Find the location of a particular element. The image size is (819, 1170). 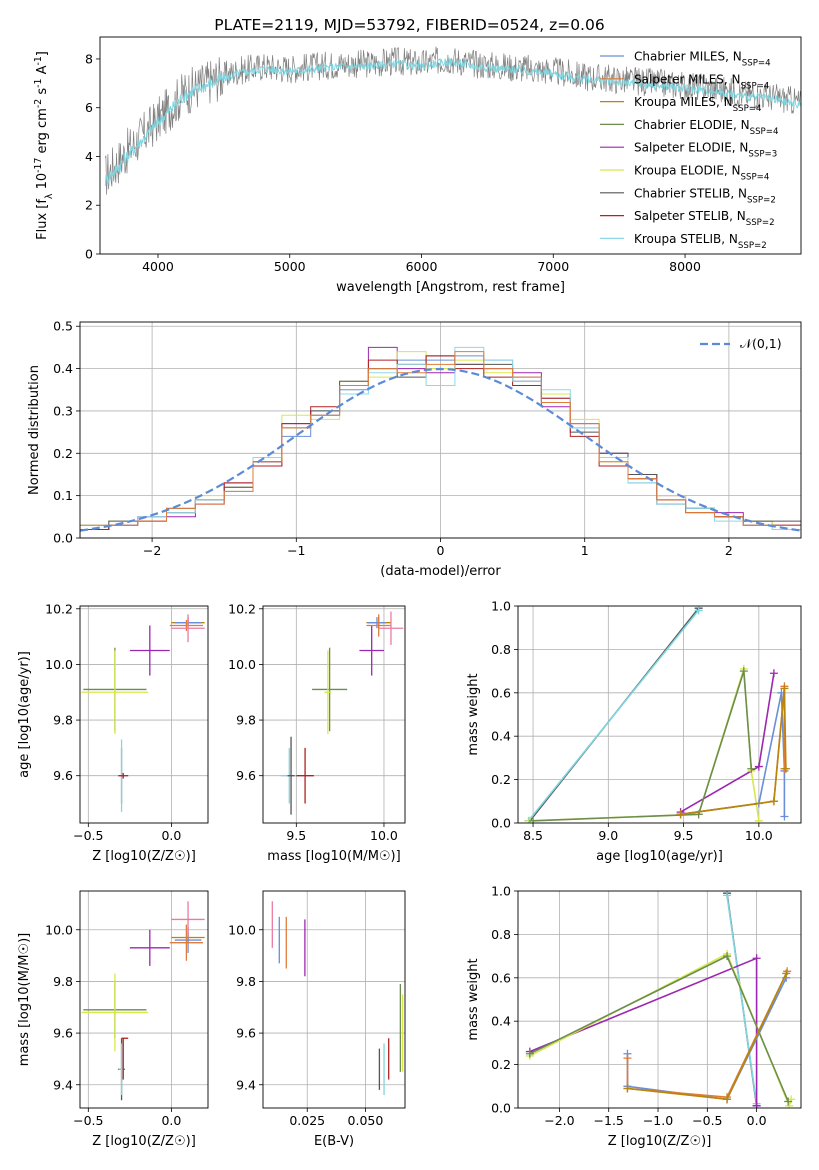

x-axis-label: (data-model)/error is located at coordinates (440, 571).